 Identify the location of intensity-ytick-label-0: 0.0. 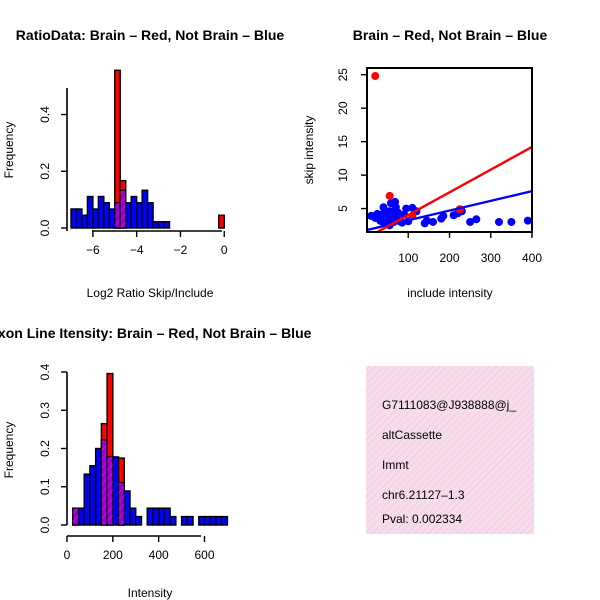
(45, 524).